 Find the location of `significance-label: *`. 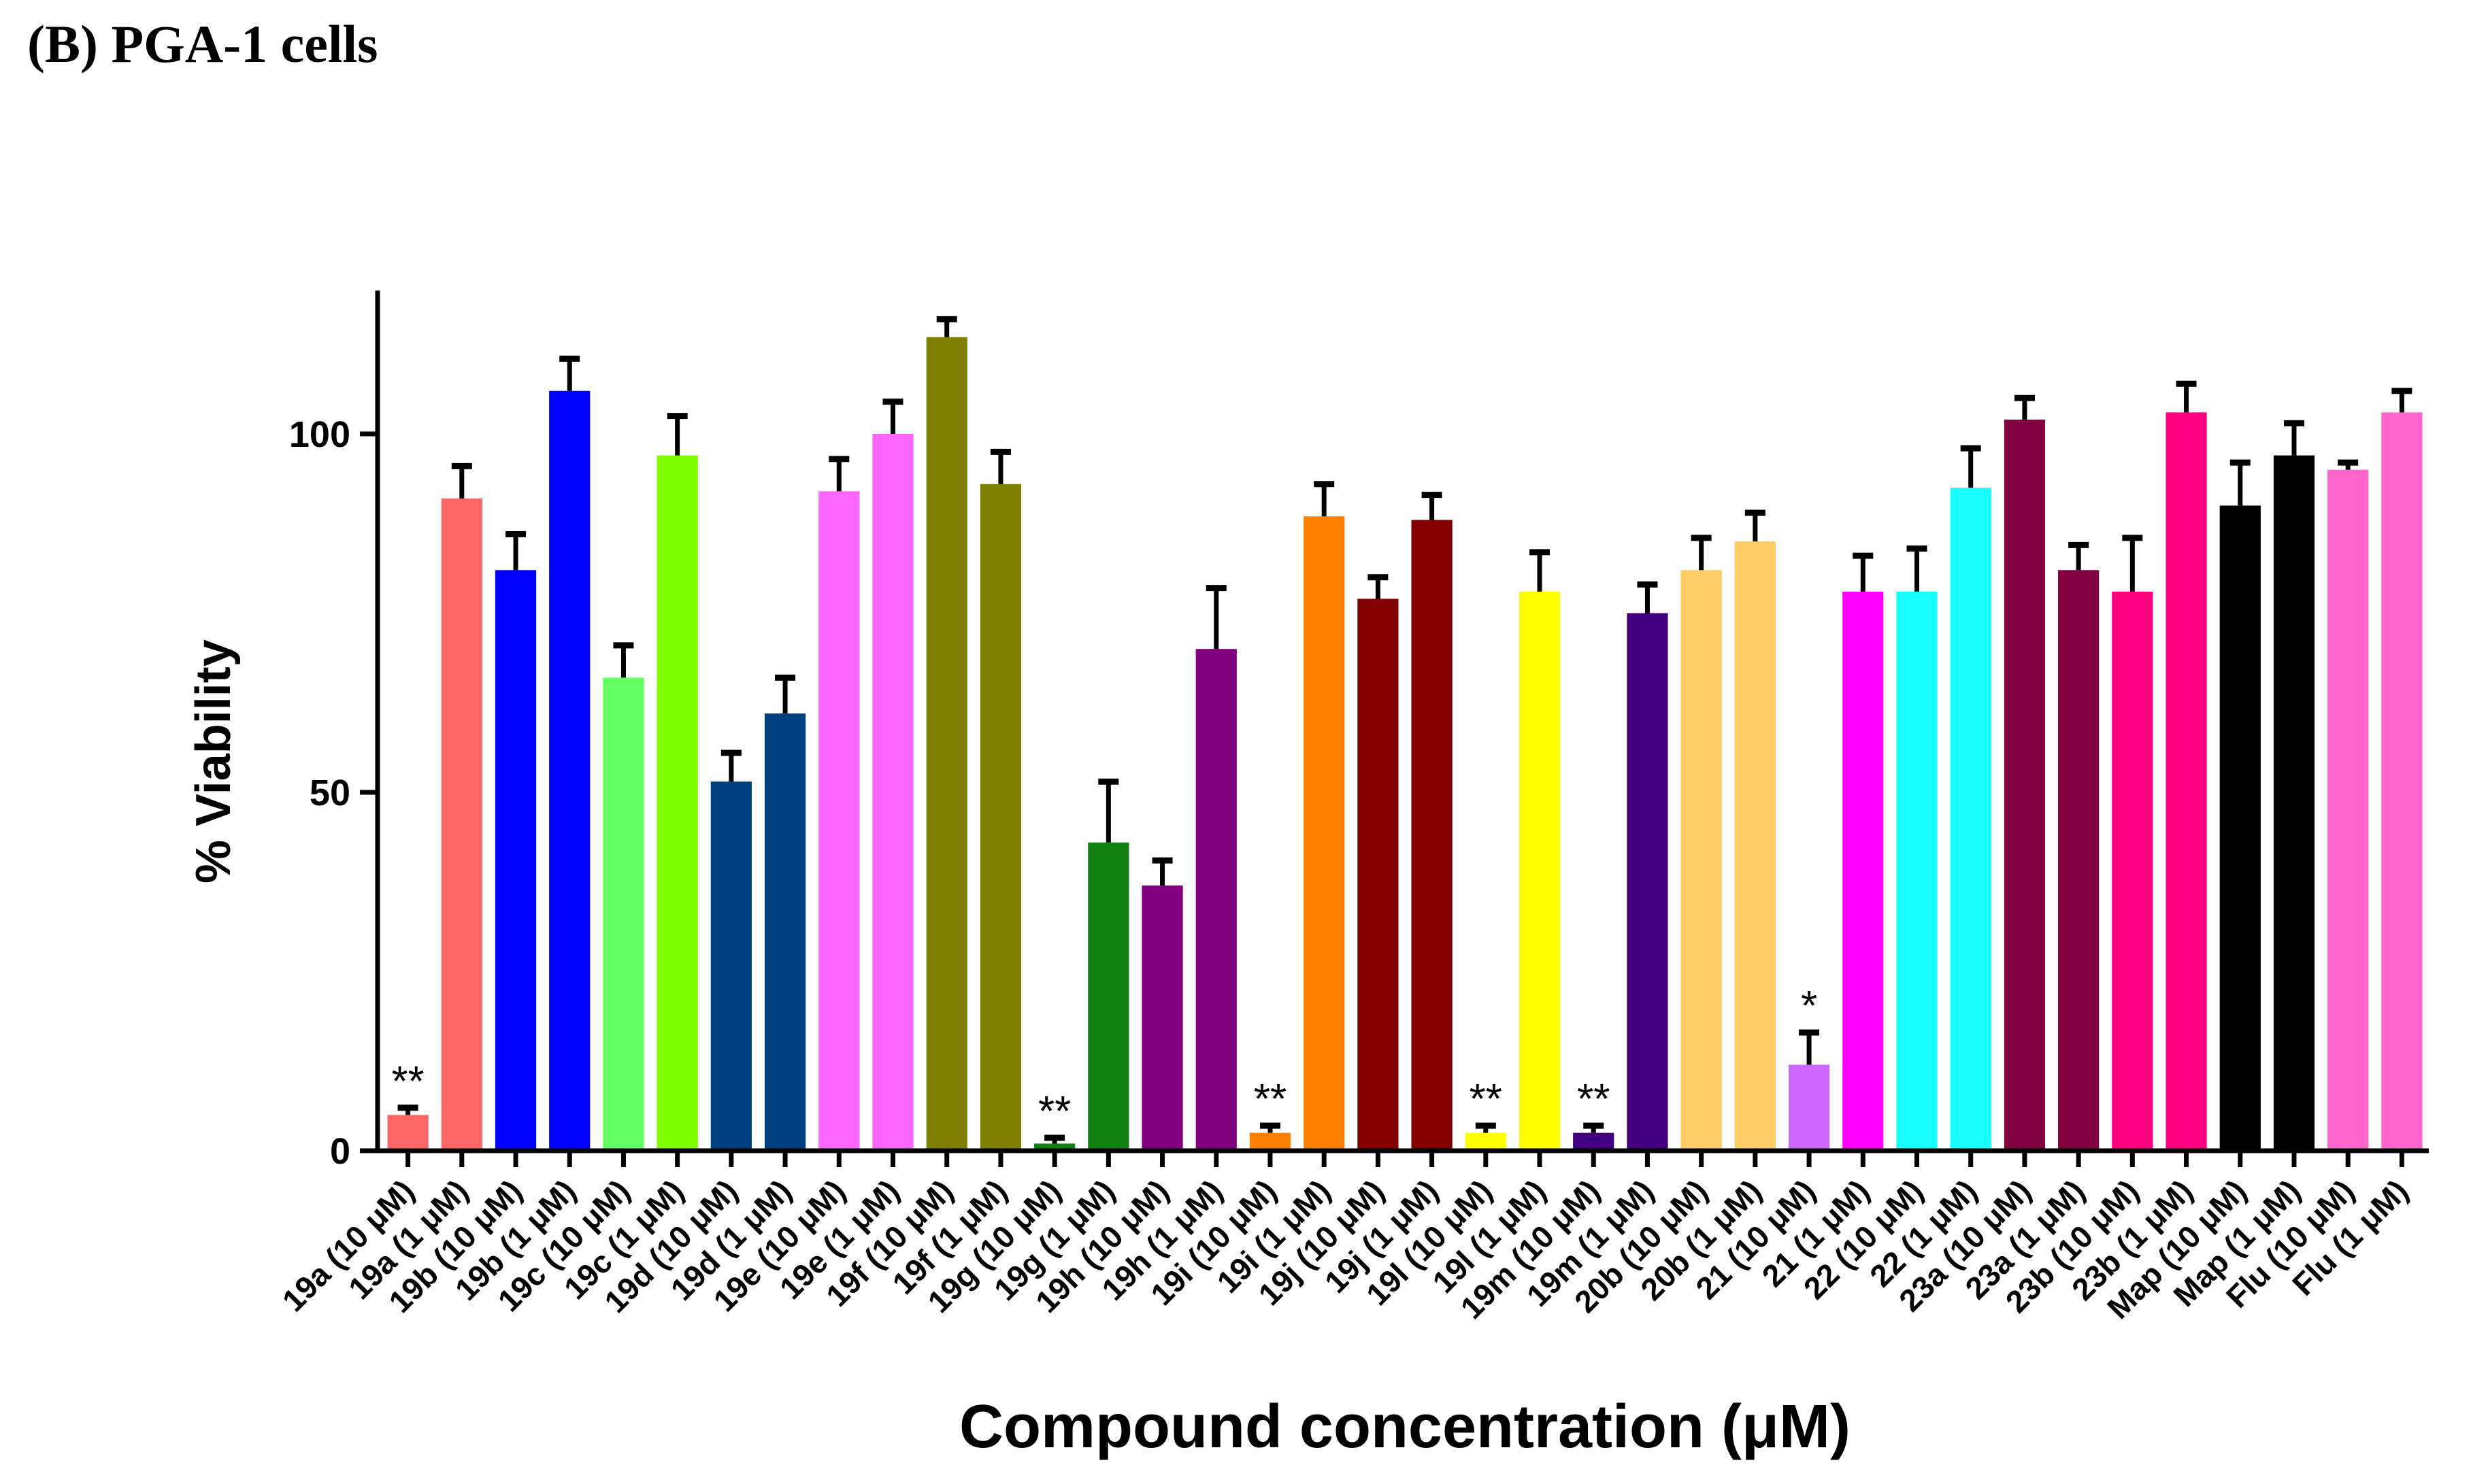

significance-label: * is located at coordinates (1809, 1006).